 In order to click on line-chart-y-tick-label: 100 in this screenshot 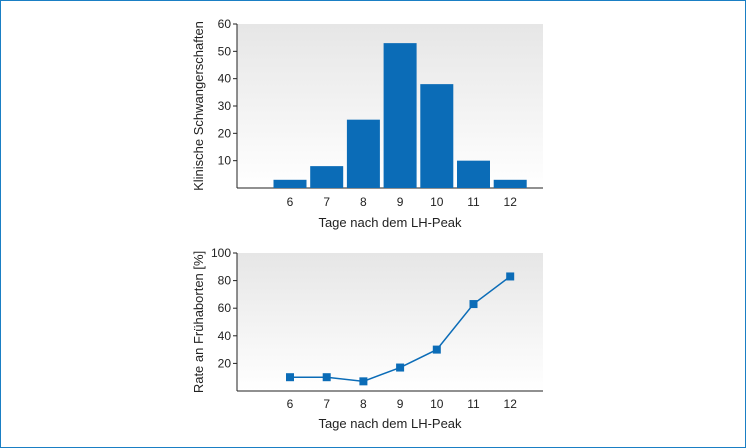, I will do `click(221, 253)`.